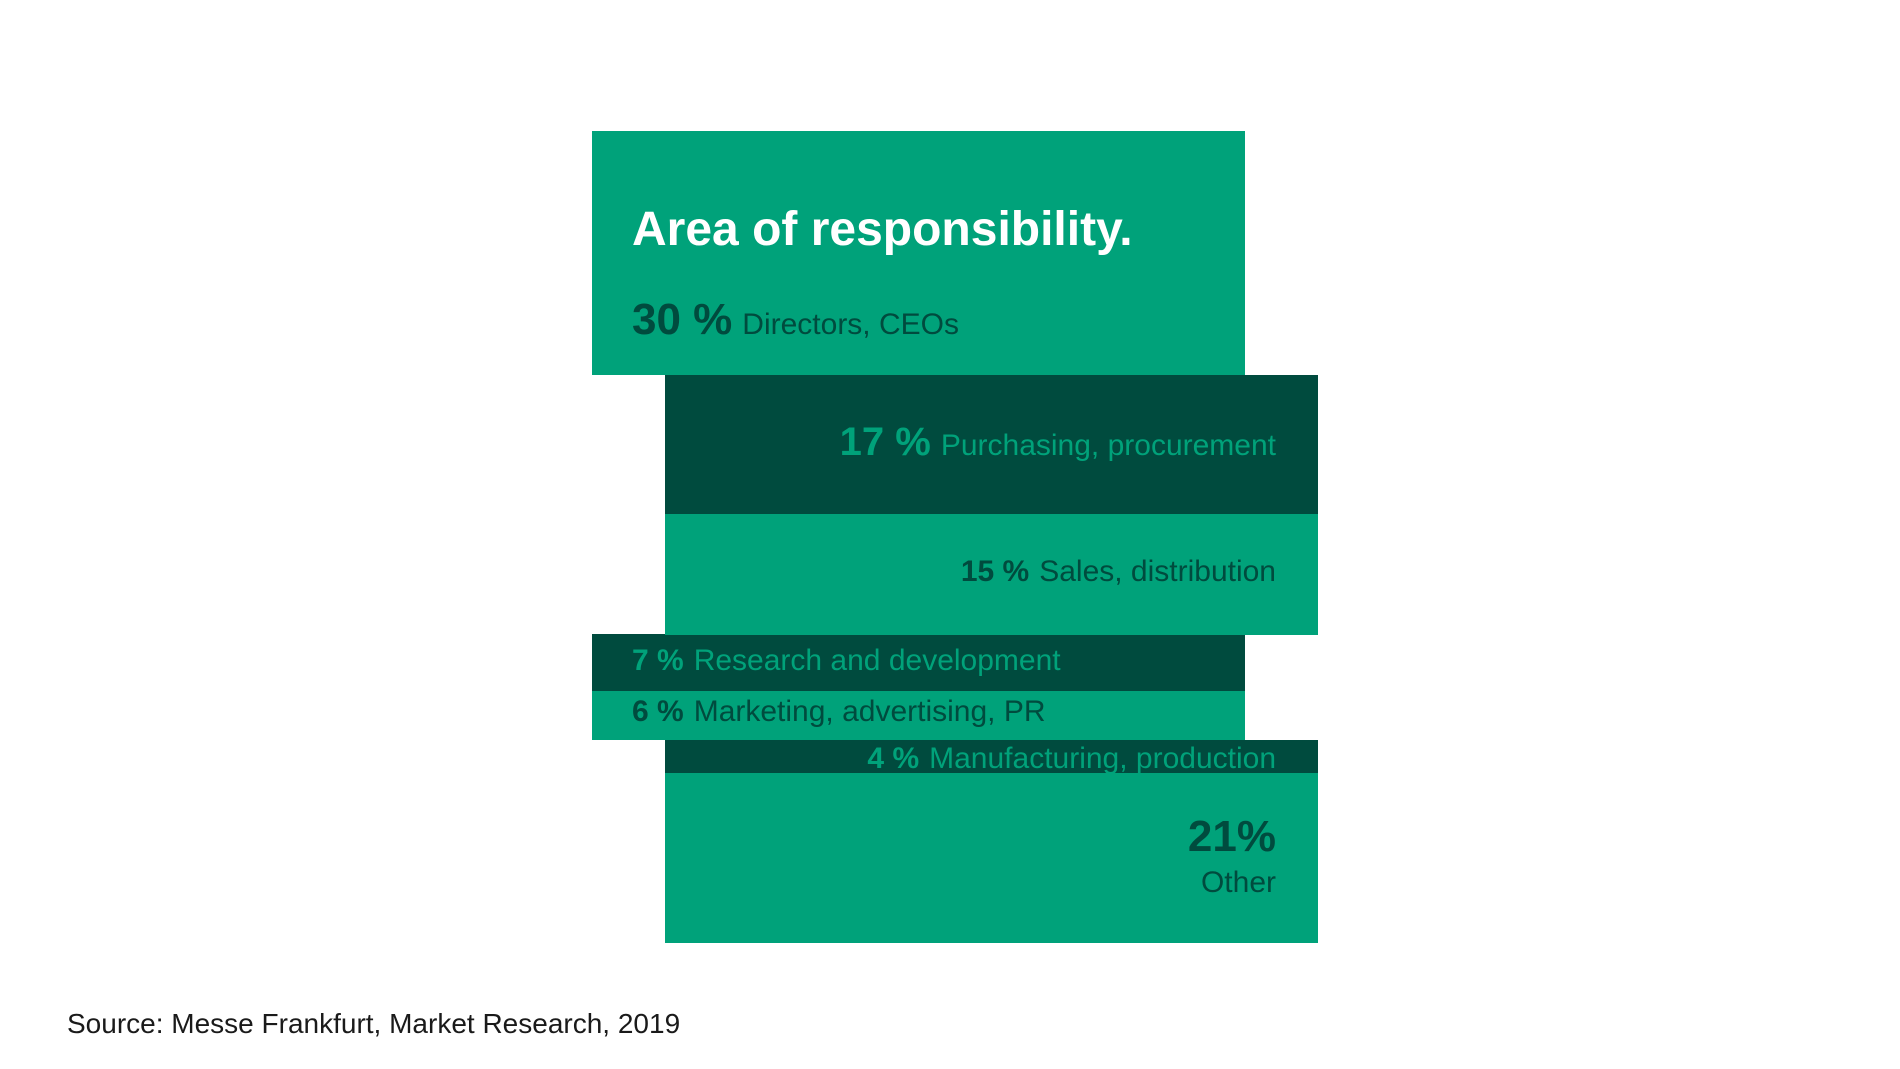 The width and height of the screenshot is (1900, 1069). I want to click on bar-1: 30 % Directors, CEOs, so click(918, 253).